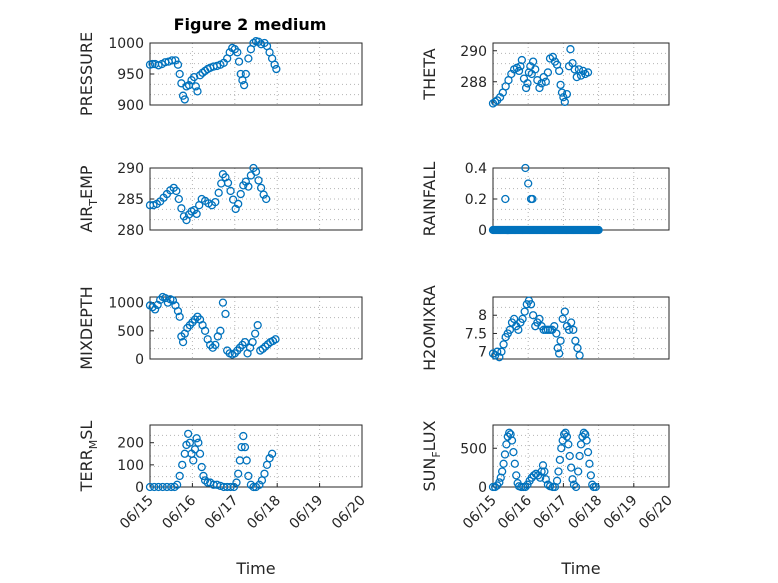 Image resolution: width=778 pixels, height=583 pixels. I want to click on y-axis-label: TERRMSL, so click(88, 457).